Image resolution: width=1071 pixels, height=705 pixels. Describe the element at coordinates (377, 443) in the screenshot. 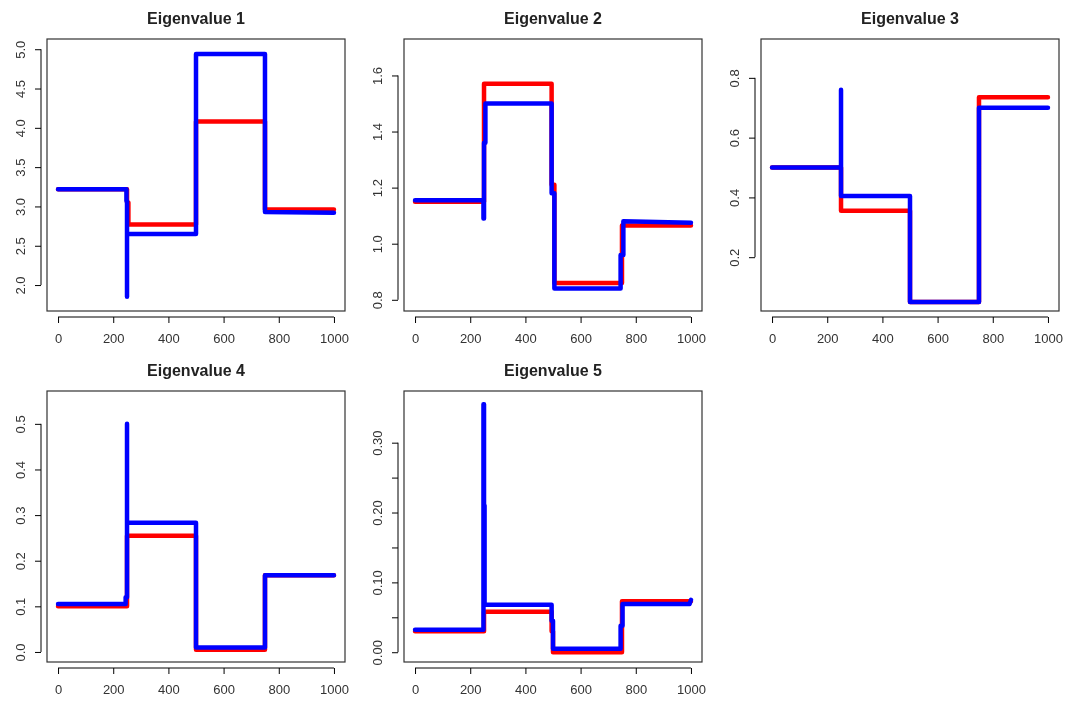

I see `y-tick-label: 0.30` at that location.